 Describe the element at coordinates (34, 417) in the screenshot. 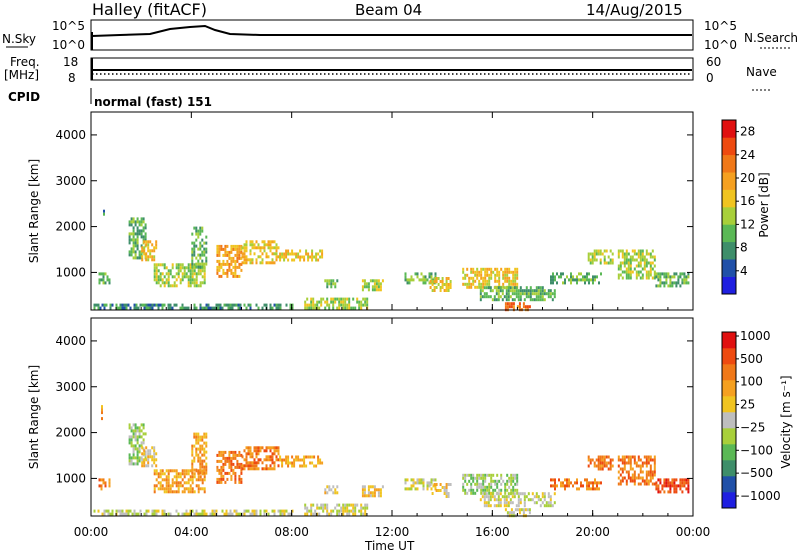

I see `velocity-ylabel: Slant Range [km]` at that location.